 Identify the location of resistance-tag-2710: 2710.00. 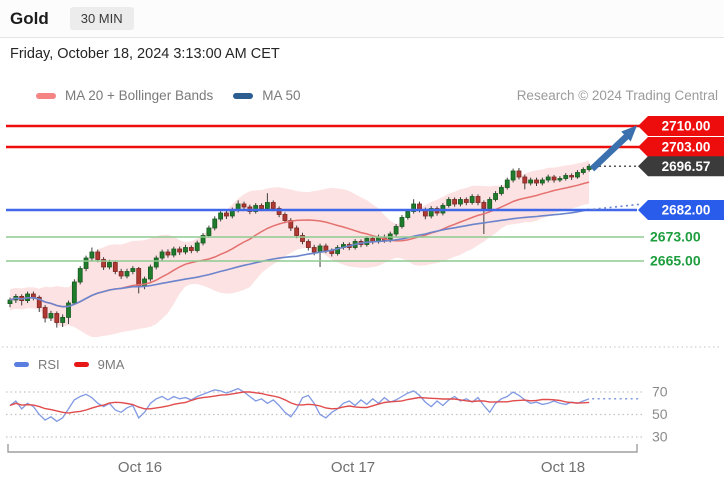
(686, 126).